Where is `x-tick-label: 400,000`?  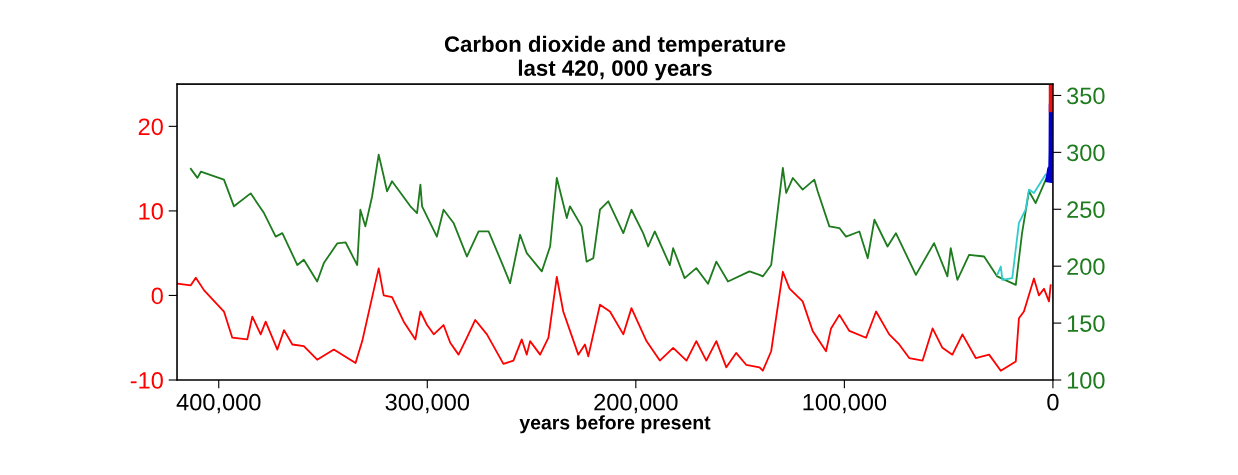 x-tick-label: 400,000 is located at coordinates (218, 403).